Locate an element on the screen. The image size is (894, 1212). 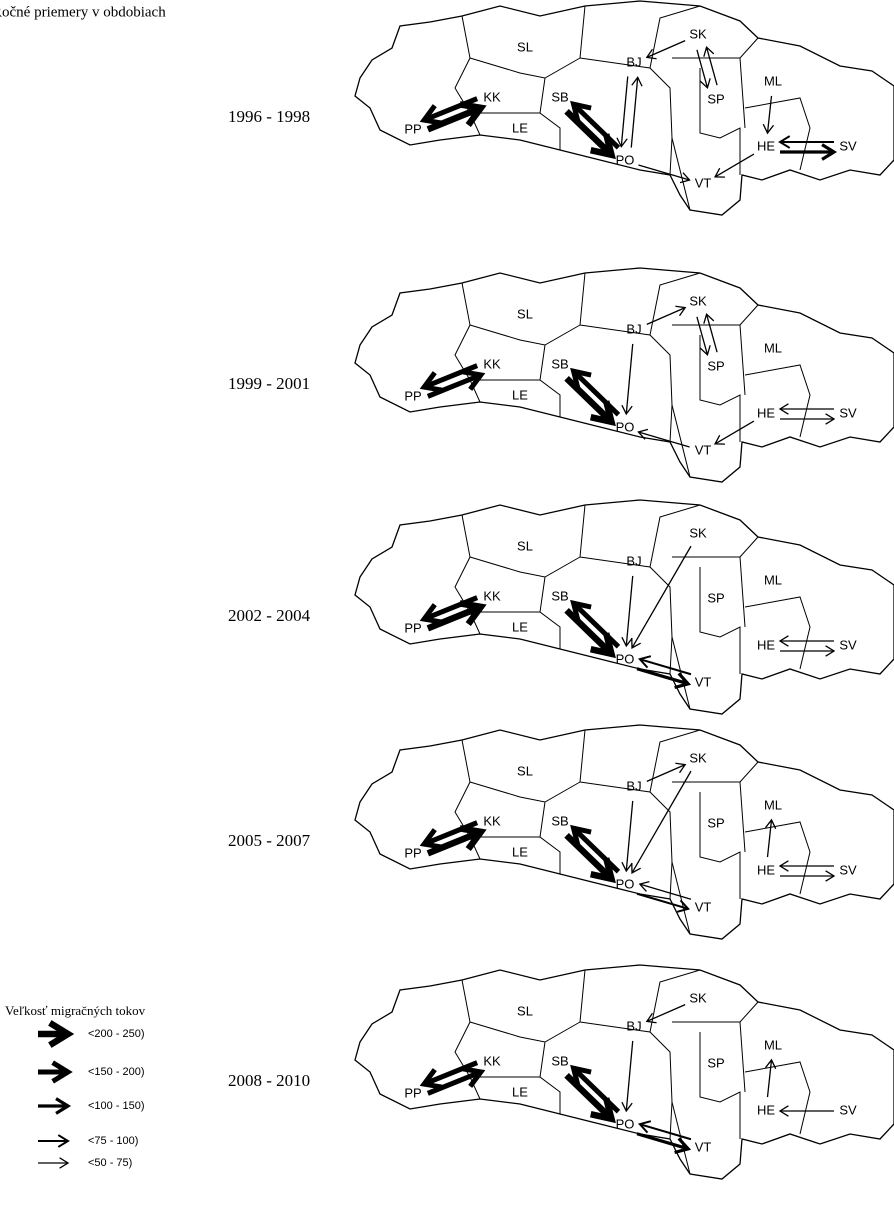
period-label: 2002 - 2004 is located at coordinates (269, 615).